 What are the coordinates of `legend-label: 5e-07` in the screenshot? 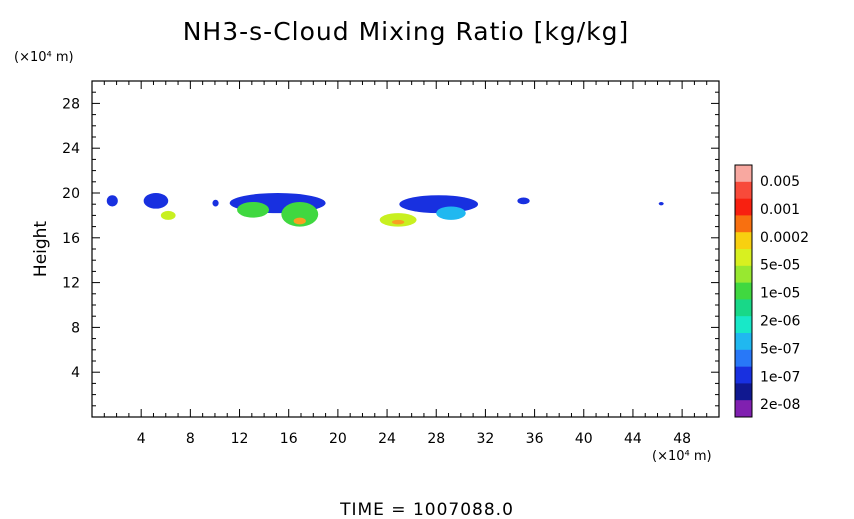 It's located at (780, 349).